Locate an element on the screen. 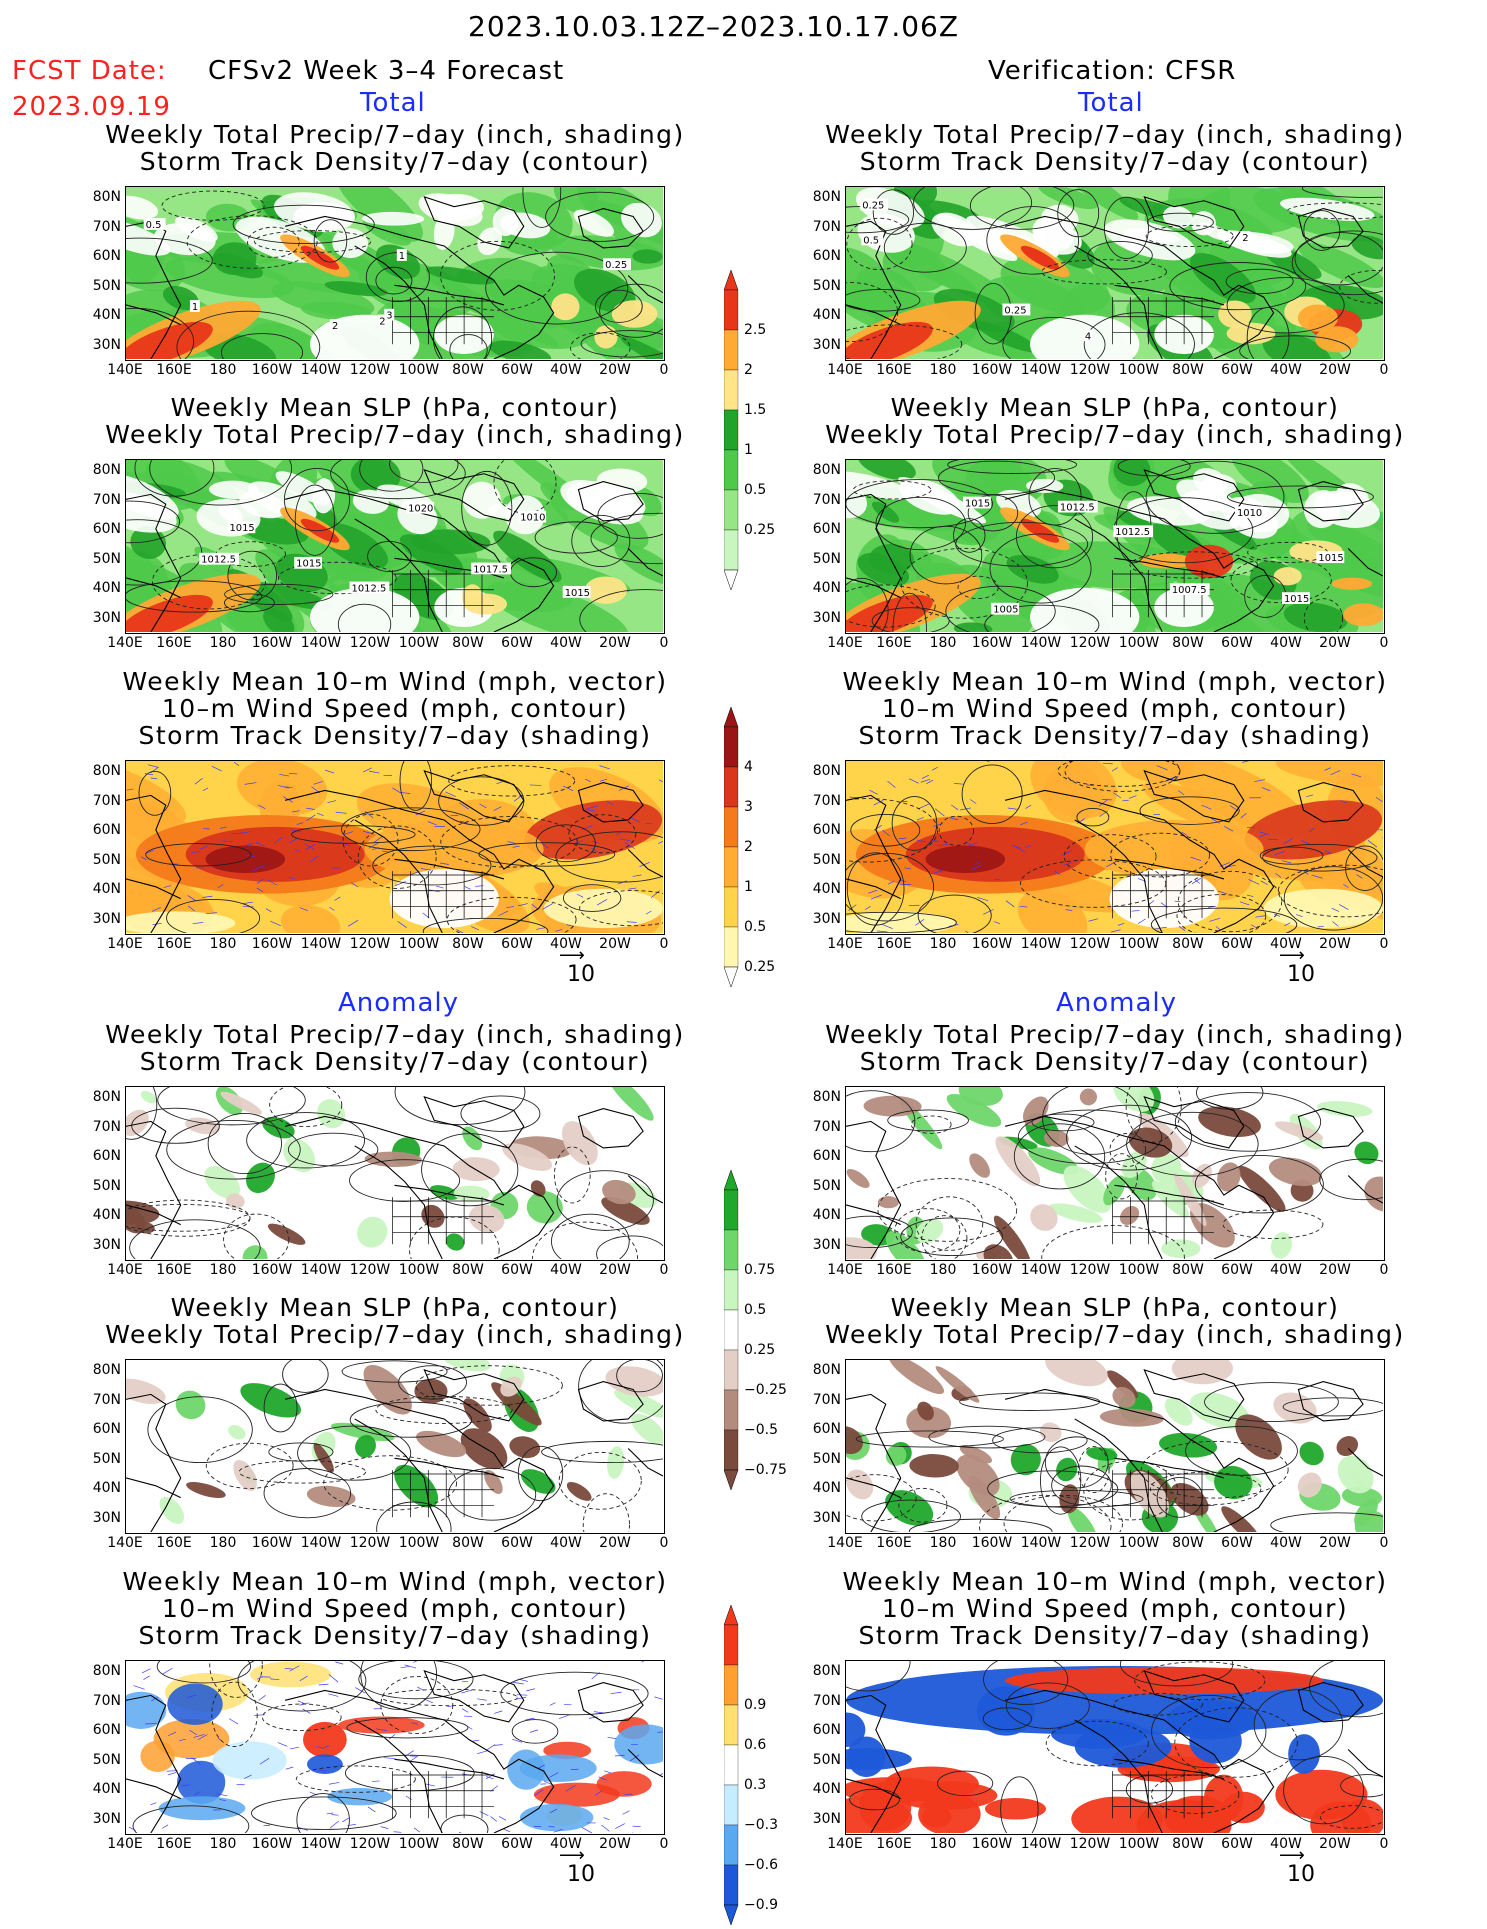 Image resolution: width=1487 pixels, height=1929 pixels. storm-anom-colorbar-label: −0.6 is located at coordinates (761, 1865).